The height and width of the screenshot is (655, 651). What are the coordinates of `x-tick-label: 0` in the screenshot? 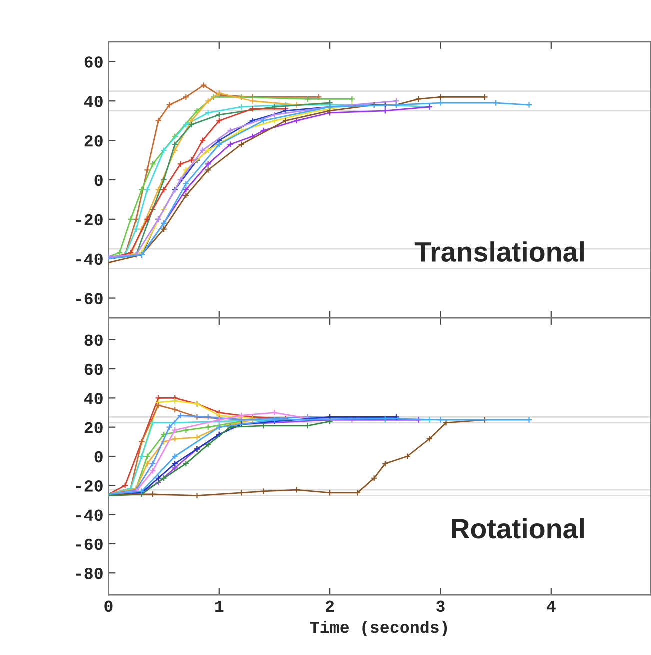 It's located at (108, 606).